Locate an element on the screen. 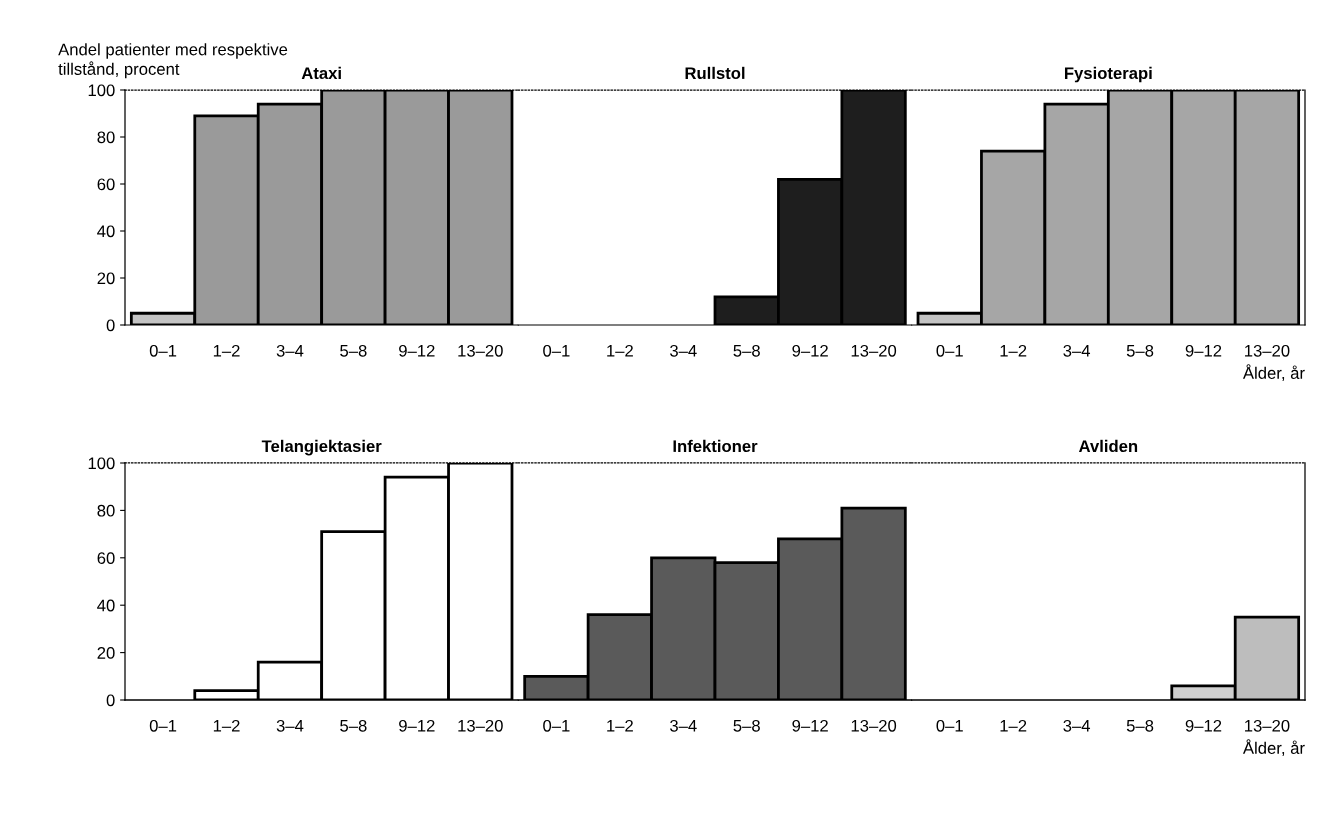 This screenshot has height=835, width=1329. chart-title: Infektioner is located at coordinates (715, 446).